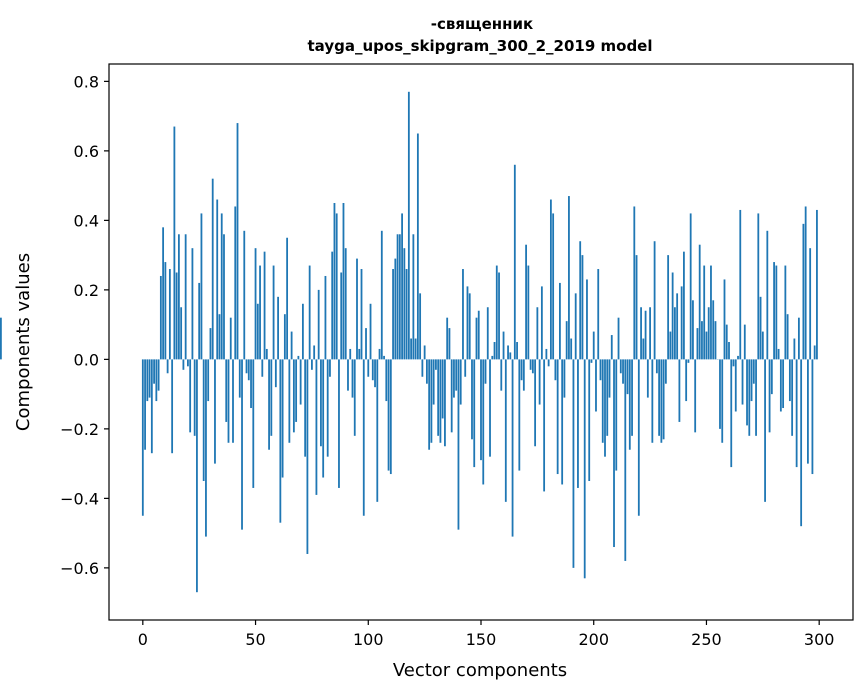  I want to click on y-axis-ticks: −0.6−0.4−0.20.00.20.40.60.8, so click(84, 325).